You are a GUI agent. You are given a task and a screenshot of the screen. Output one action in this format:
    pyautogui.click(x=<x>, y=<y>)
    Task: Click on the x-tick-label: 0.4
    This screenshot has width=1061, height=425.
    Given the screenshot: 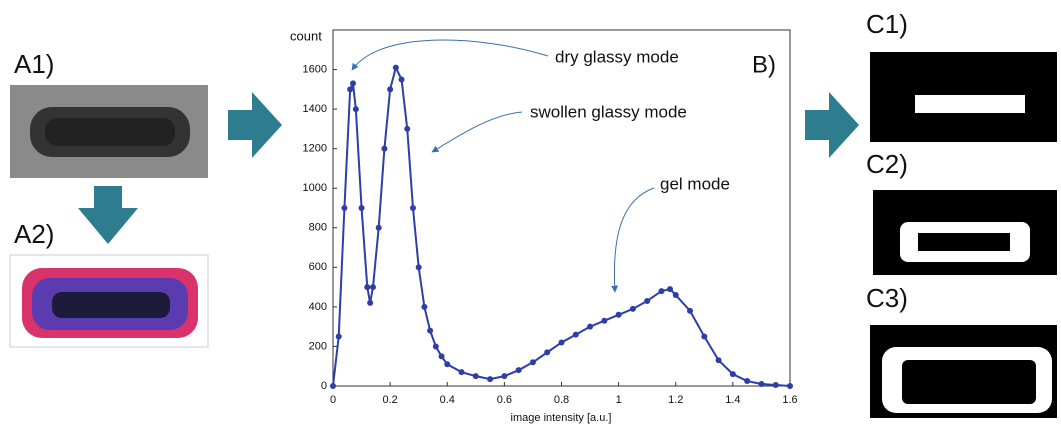 What is the action you would take?
    pyautogui.click(x=447, y=400)
    